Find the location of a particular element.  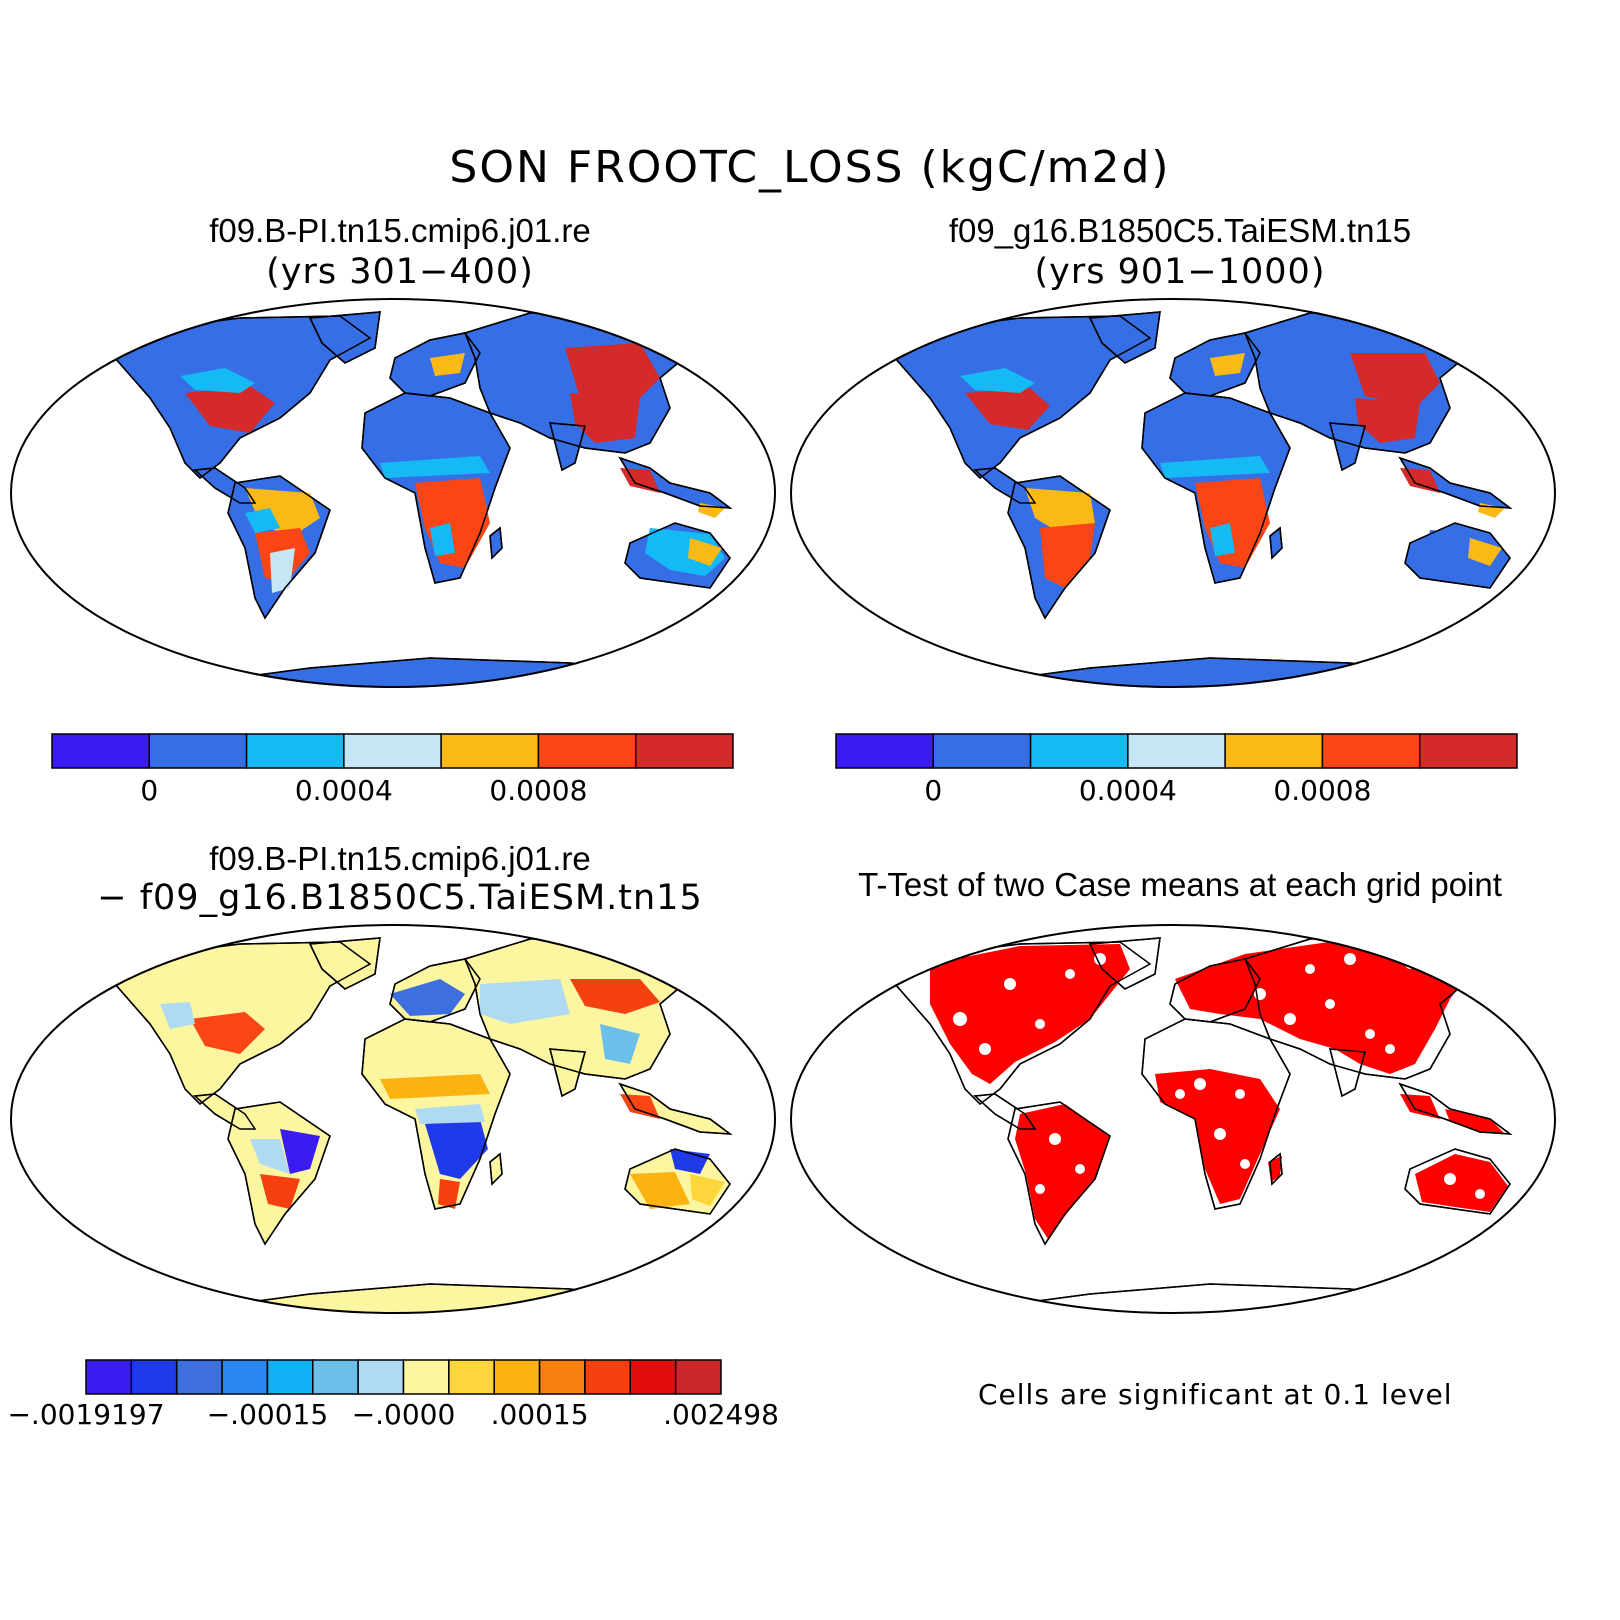

colorbar-tick-label: −.0019197 is located at coordinates (86, 1414).